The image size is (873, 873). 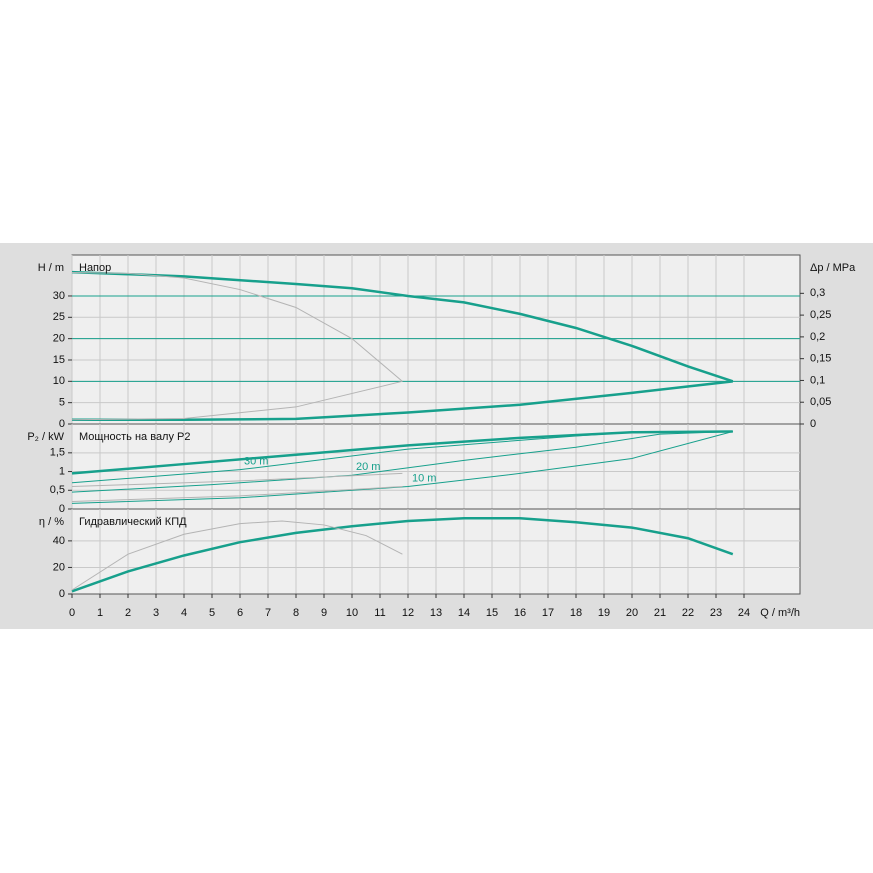 What do you see at coordinates (100, 613) in the screenshot?
I see `x-tick-label: 1` at bounding box center [100, 613].